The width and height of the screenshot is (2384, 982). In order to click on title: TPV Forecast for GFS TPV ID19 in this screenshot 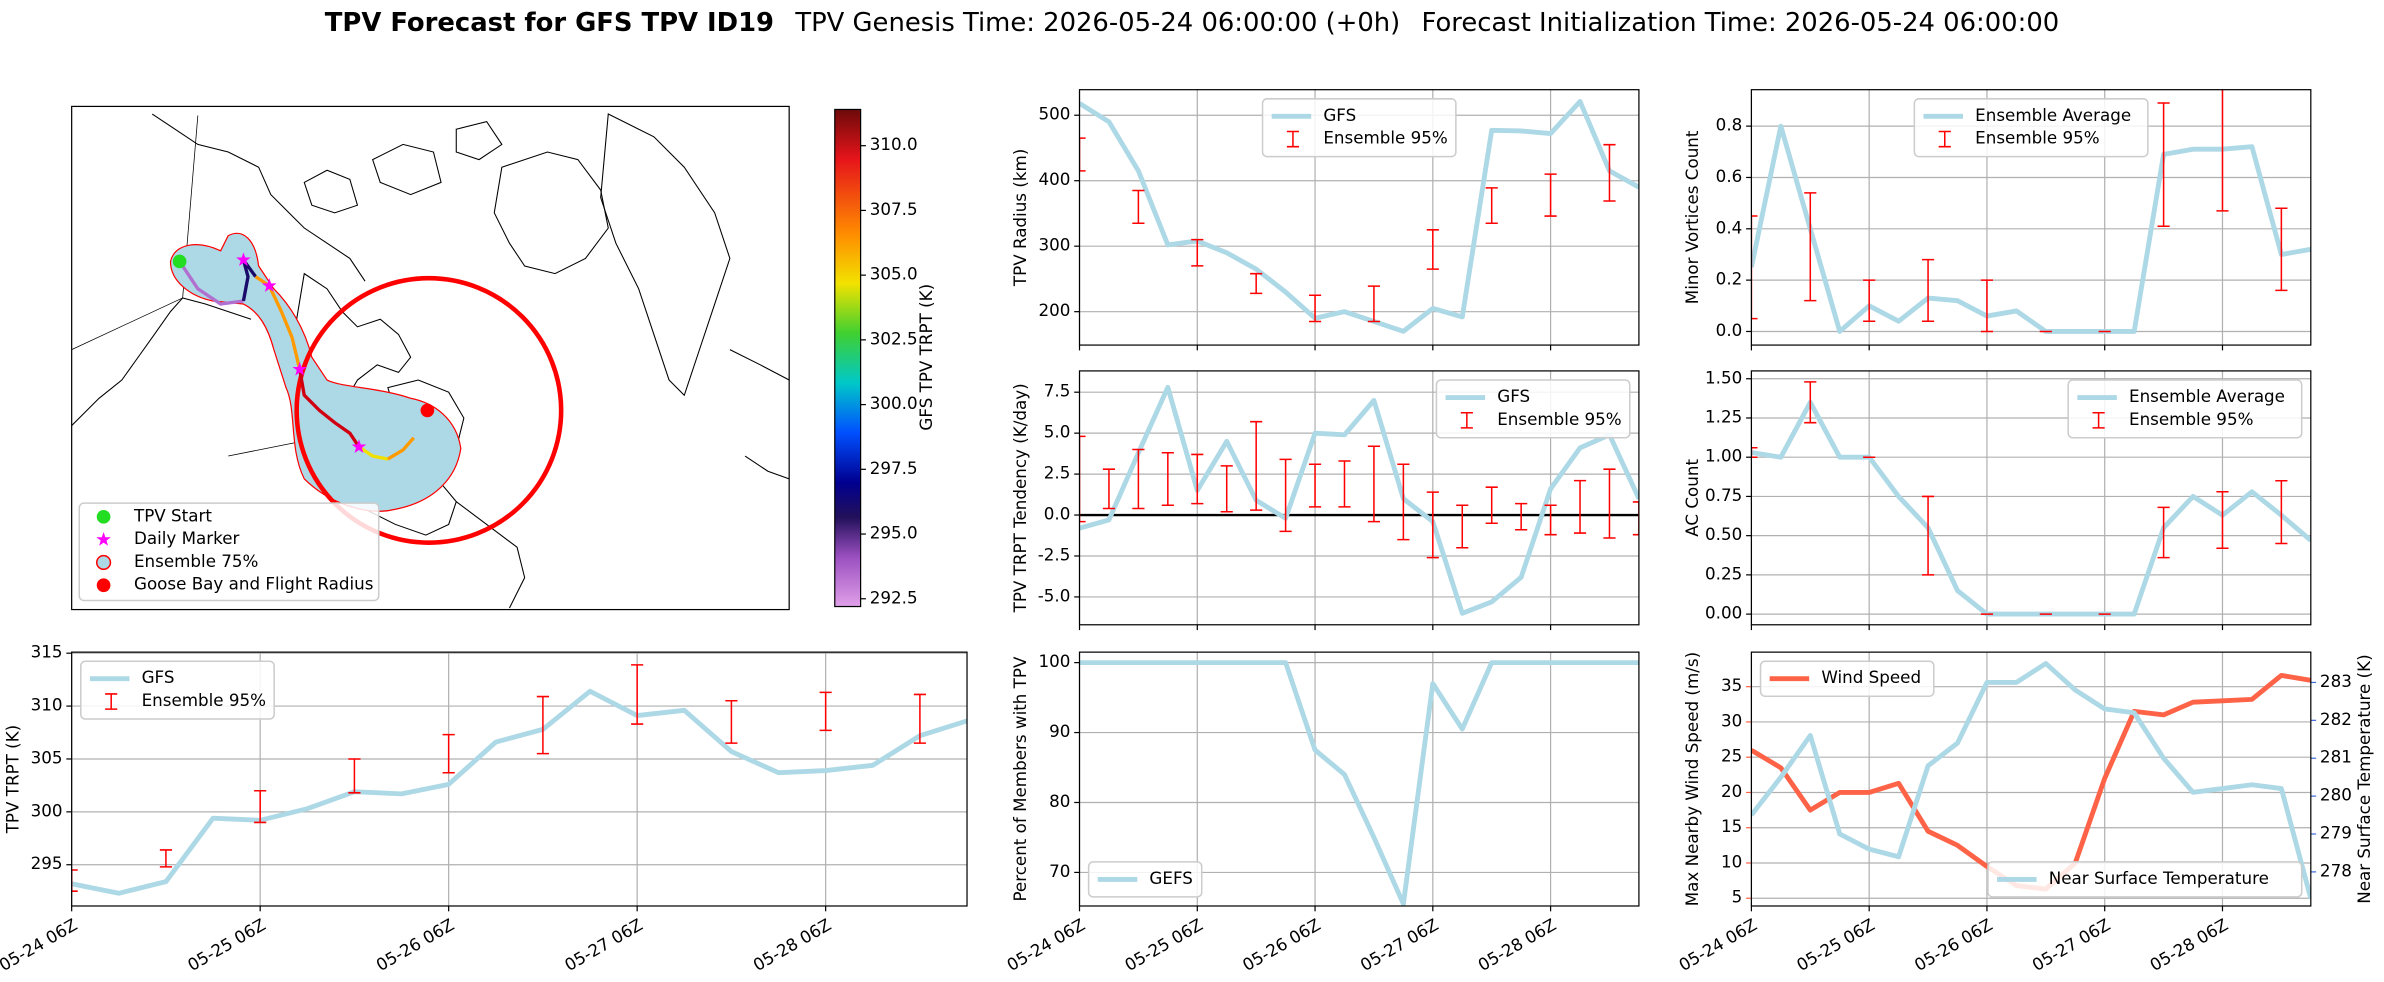, I will do `click(549, 22)`.